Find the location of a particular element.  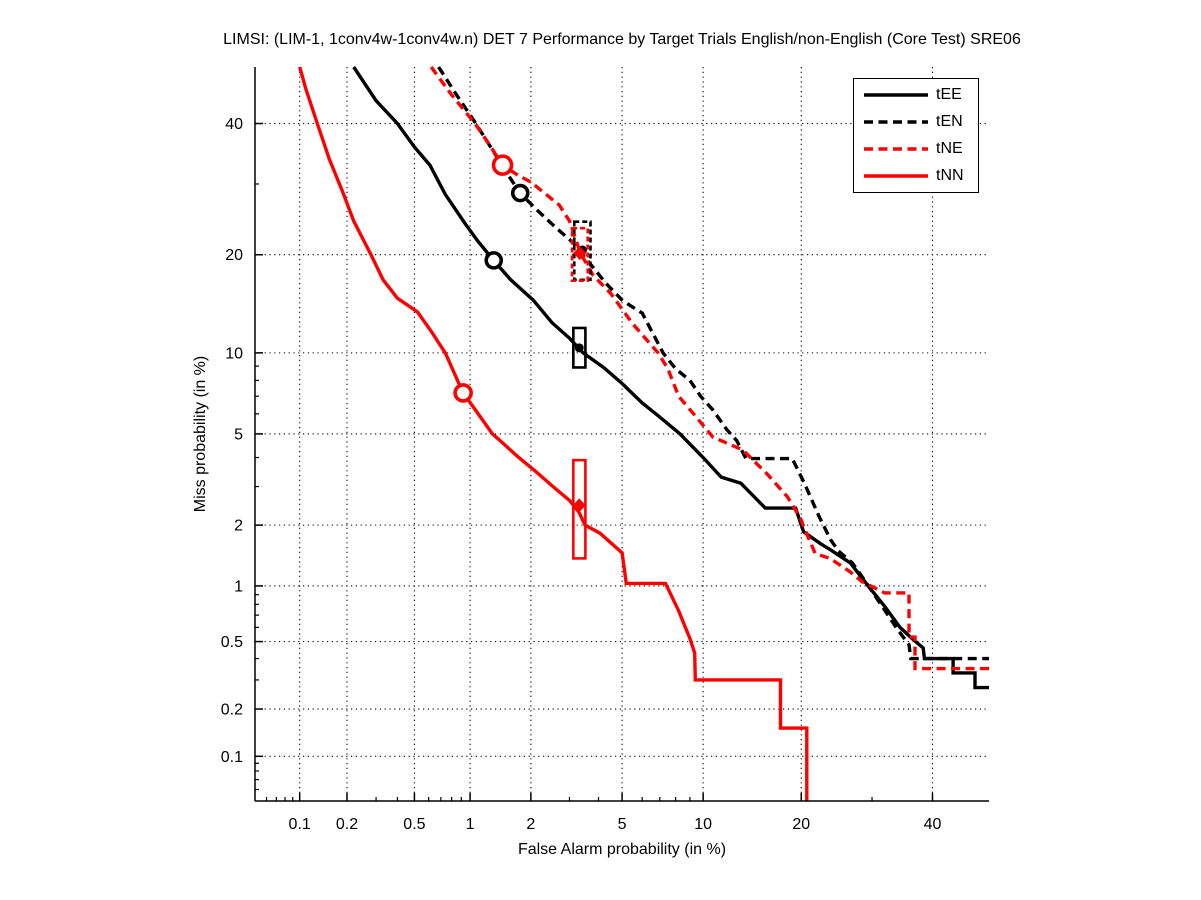

x-axis-label: False Alarm probability (in %) is located at coordinates (622, 849).